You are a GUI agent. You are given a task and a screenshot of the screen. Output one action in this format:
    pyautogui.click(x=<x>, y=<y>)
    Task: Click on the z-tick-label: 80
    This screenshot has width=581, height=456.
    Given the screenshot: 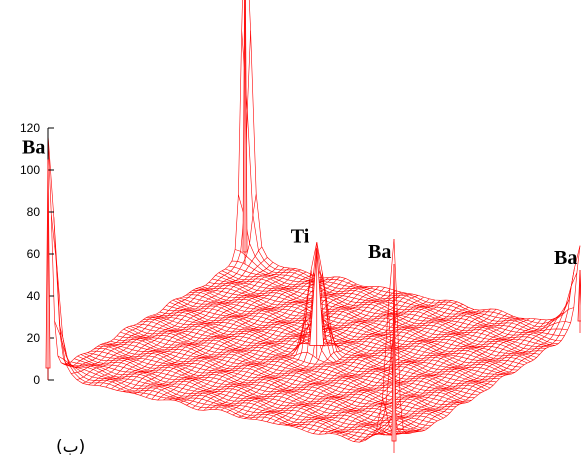 What is the action you would take?
    pyautogui.click(x=34, y=212)
    